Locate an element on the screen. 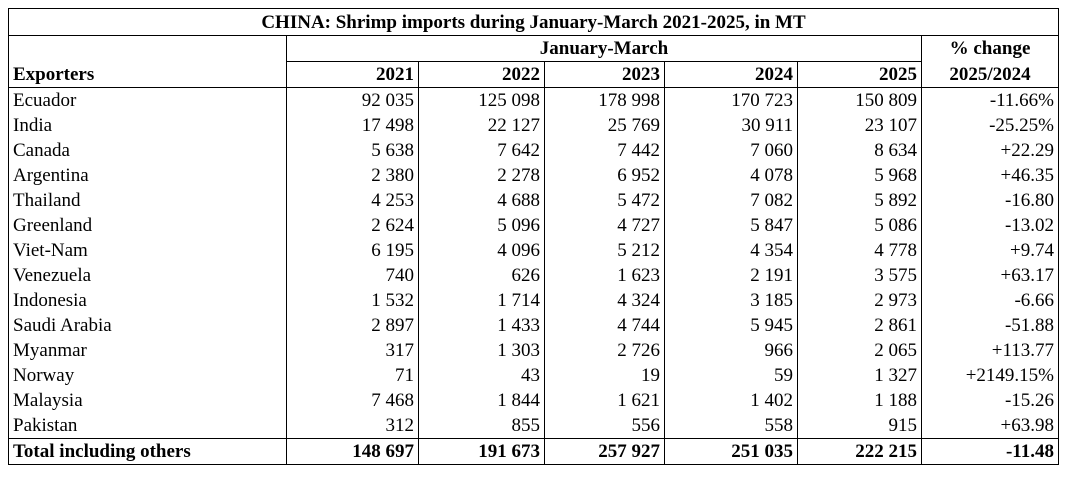 This screenshot has width=1066, height=484. import-value: 2 278 is located at coordinates (481, 175).